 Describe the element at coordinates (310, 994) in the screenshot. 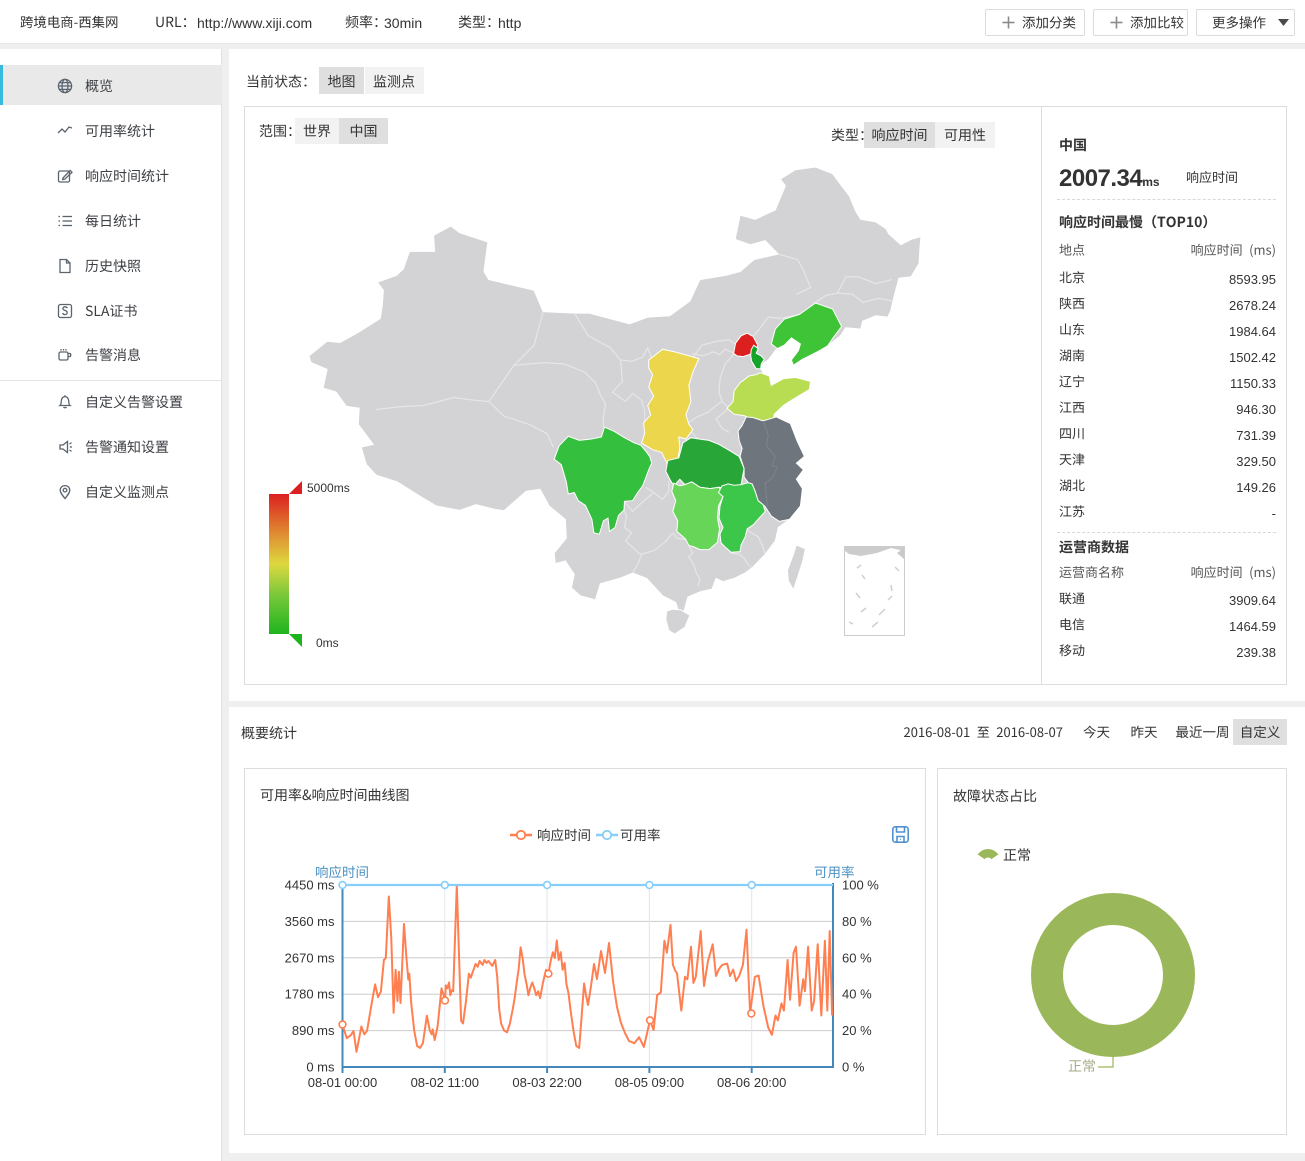

I see `svg-text: 1780 ms` at that location.